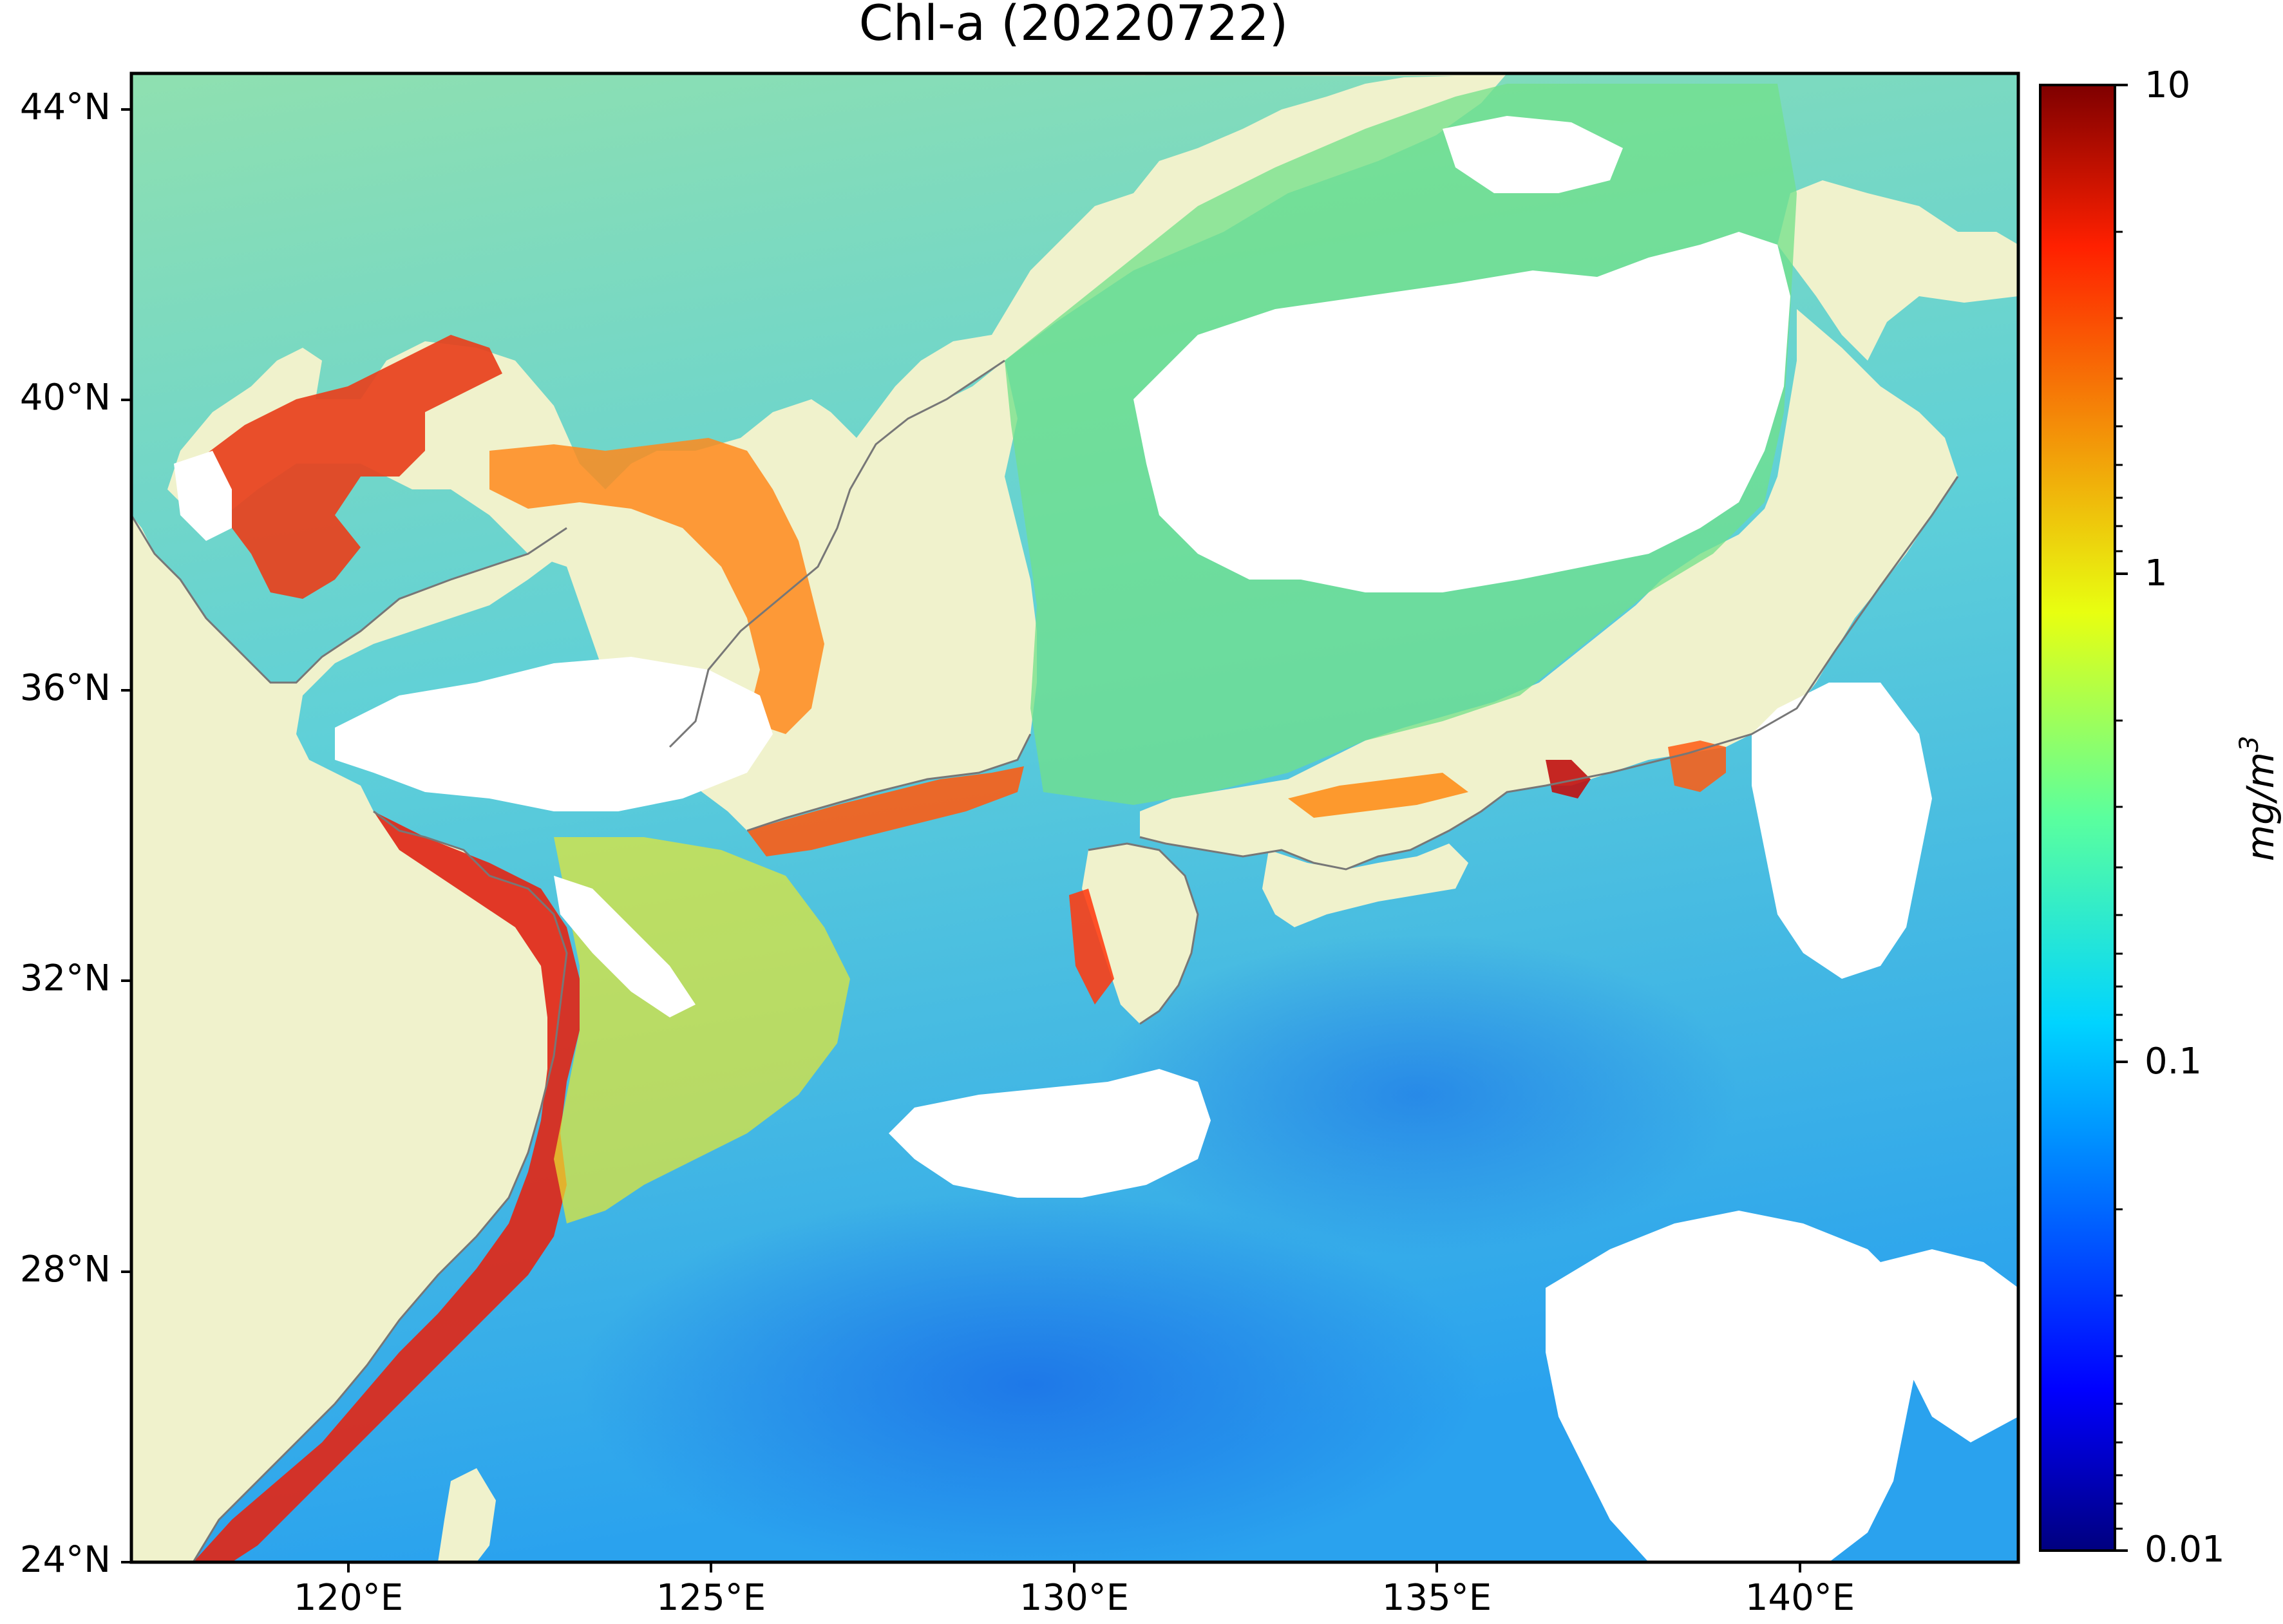 The height and width of the screenshot is (1624, 2283). I want to click on lat-tick-label: 28°N, so click(65, 1270).